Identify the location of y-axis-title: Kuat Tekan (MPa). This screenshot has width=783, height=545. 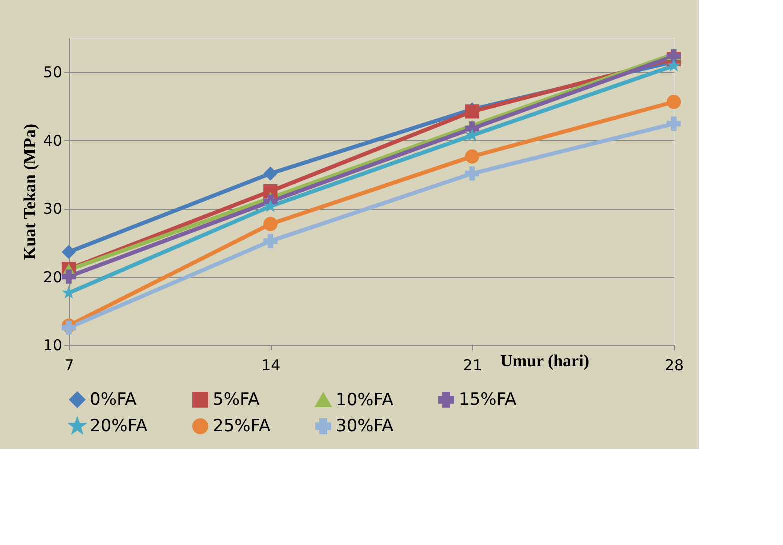
(30, 192).